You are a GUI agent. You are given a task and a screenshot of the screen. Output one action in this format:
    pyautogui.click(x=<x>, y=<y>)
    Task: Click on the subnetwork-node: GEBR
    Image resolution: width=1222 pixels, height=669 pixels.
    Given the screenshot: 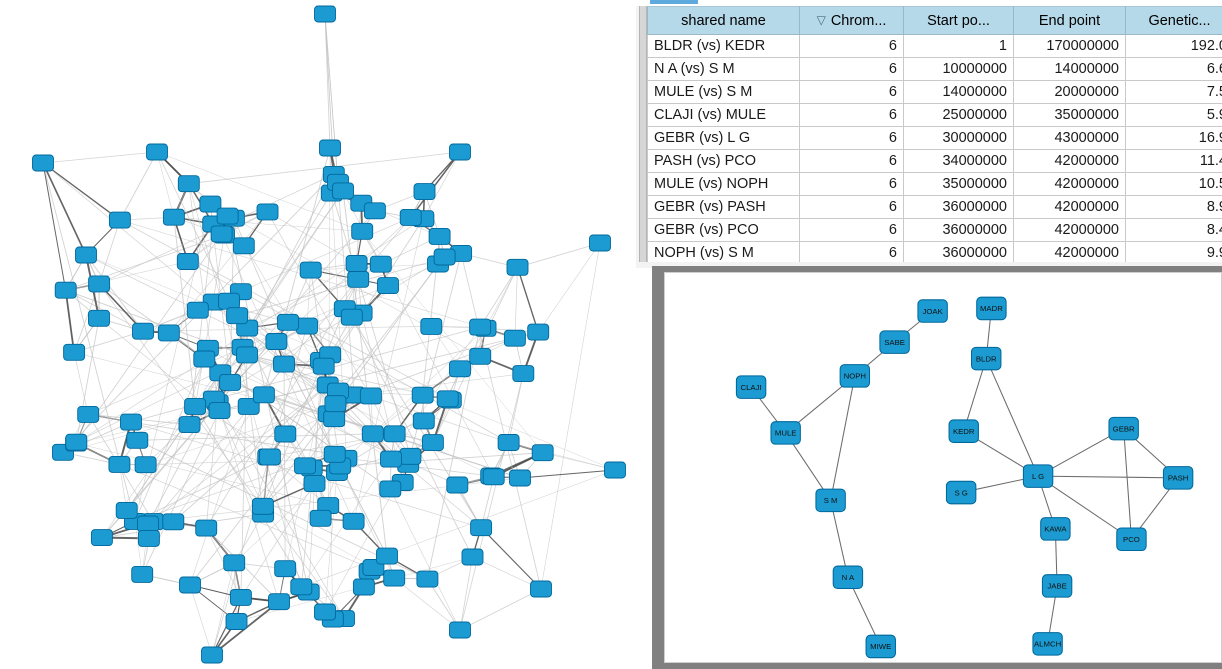 What is the action you would take?
    pyautogui.click(x=1123, y=428)
    